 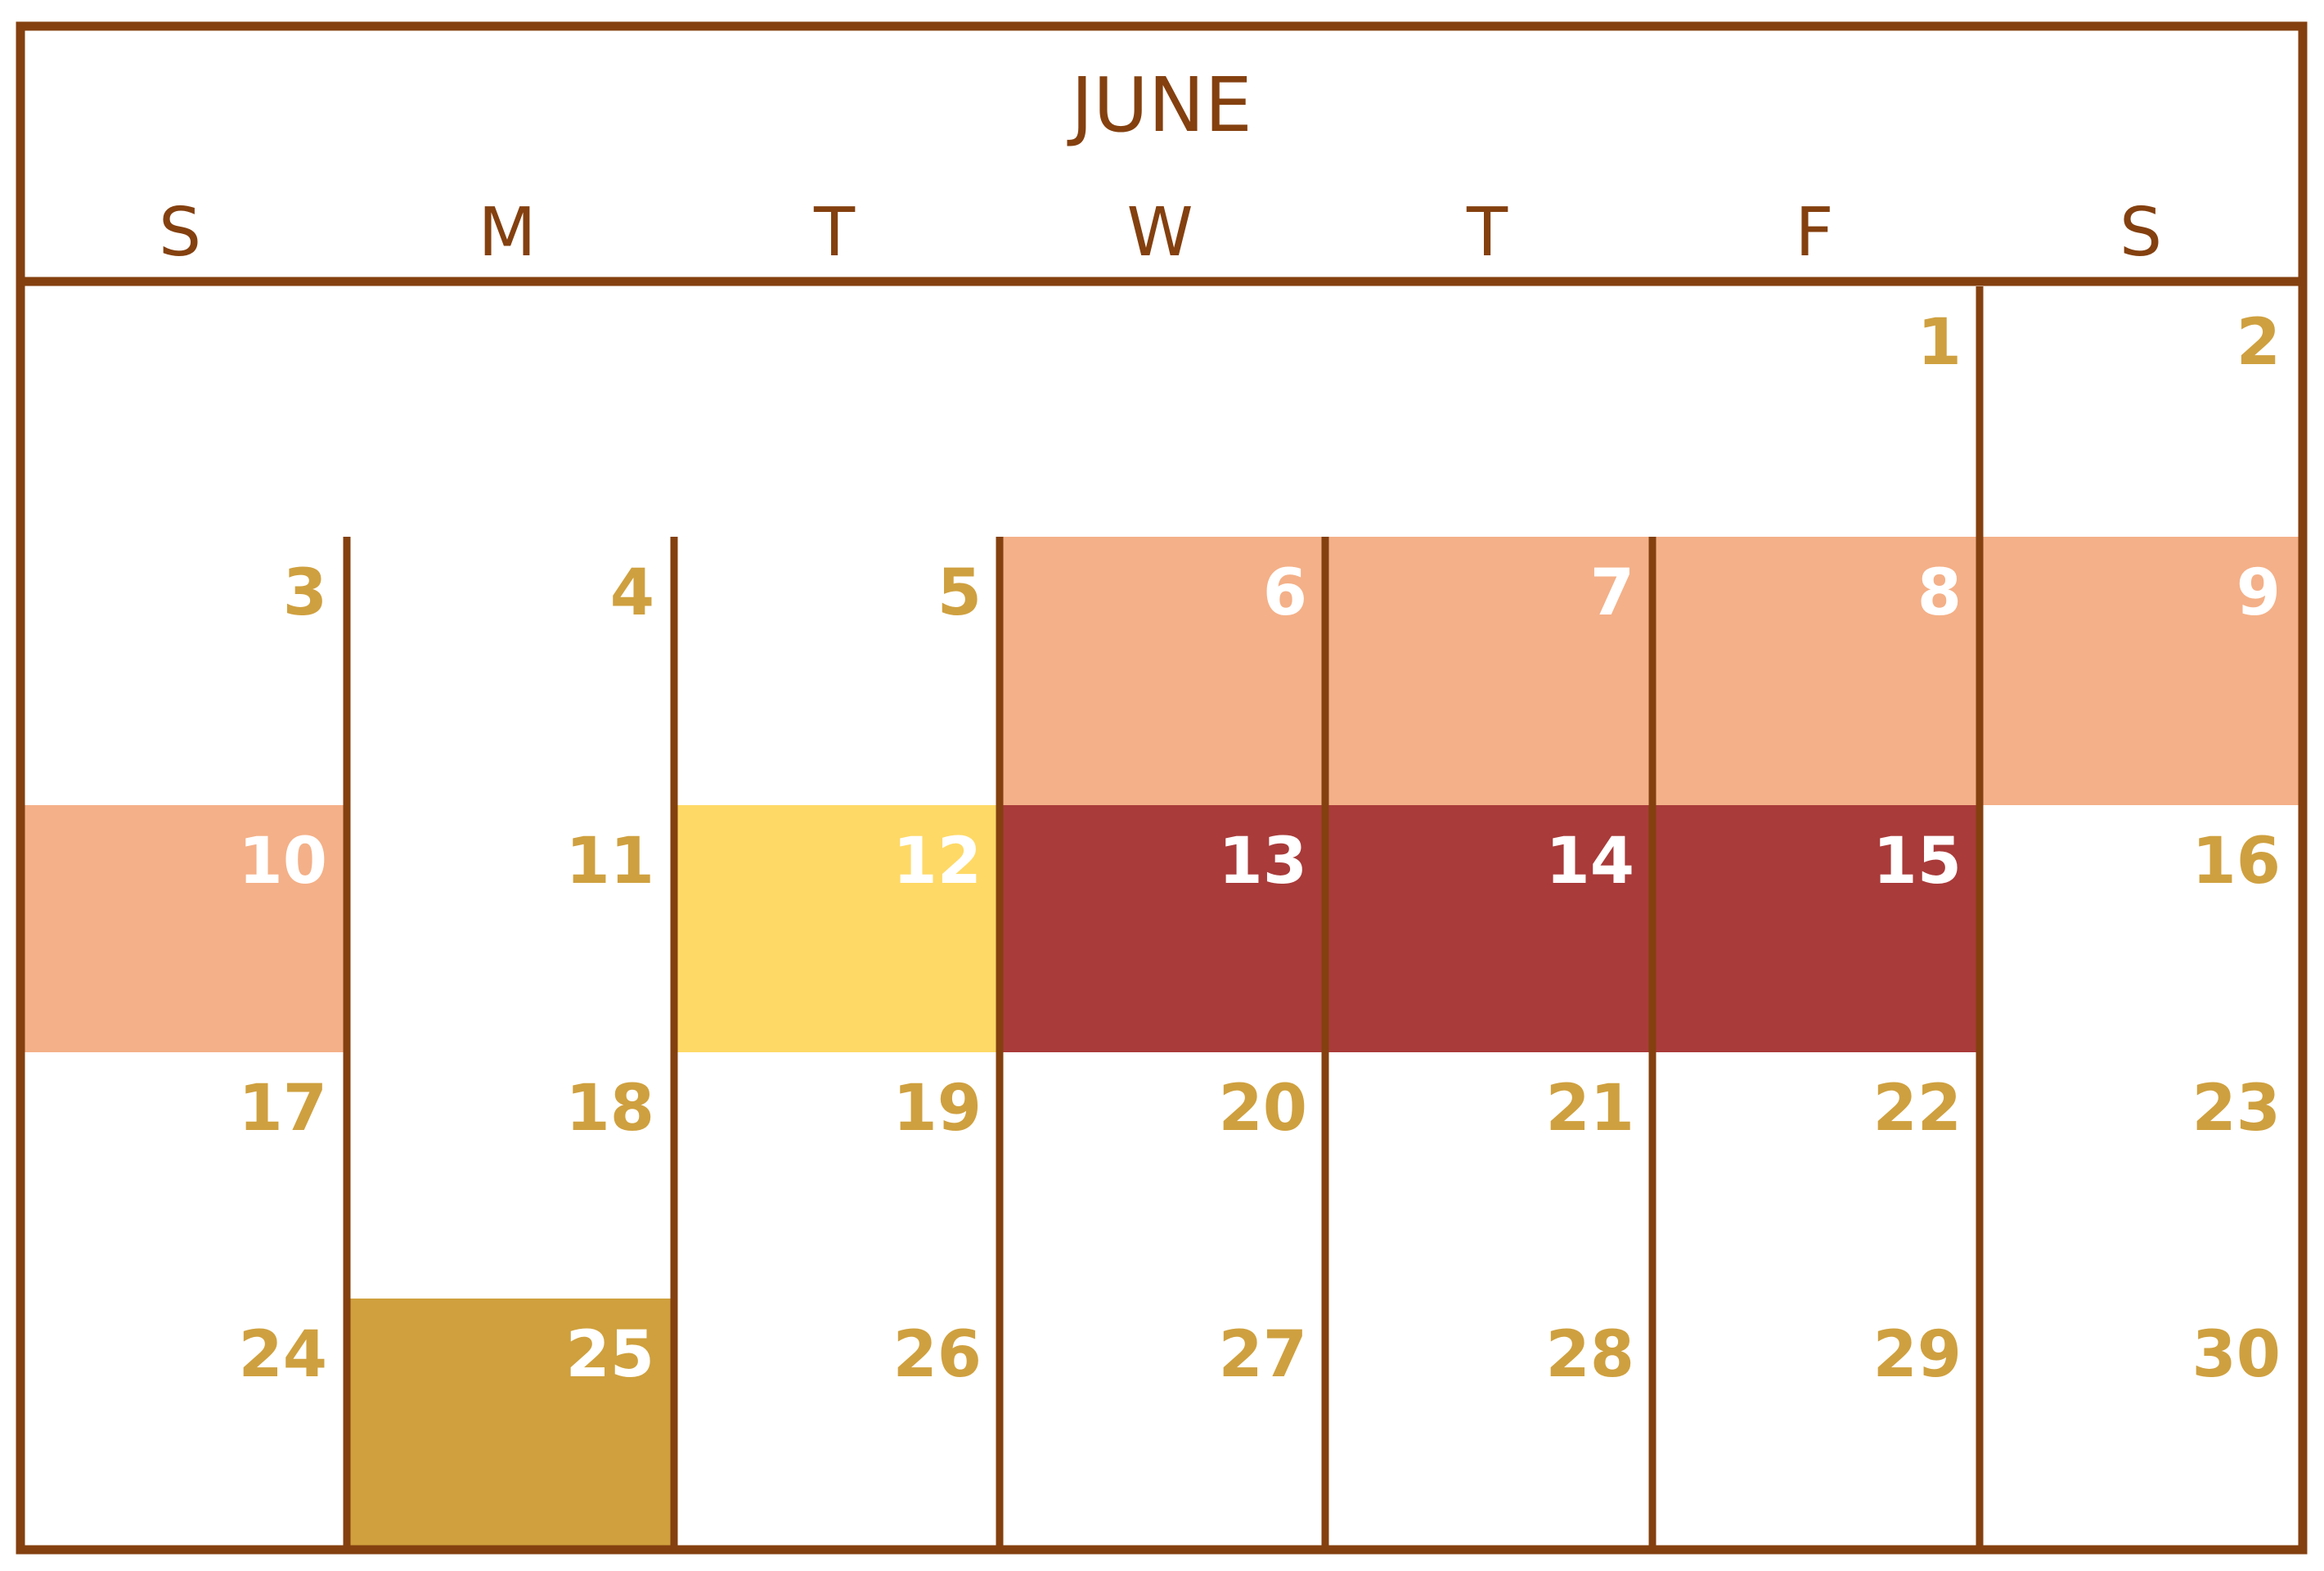 What do you see at coordinates (2236, 1355) in the screenshot?
I see `day-30: 30` at bounding box center [2236, 1355].